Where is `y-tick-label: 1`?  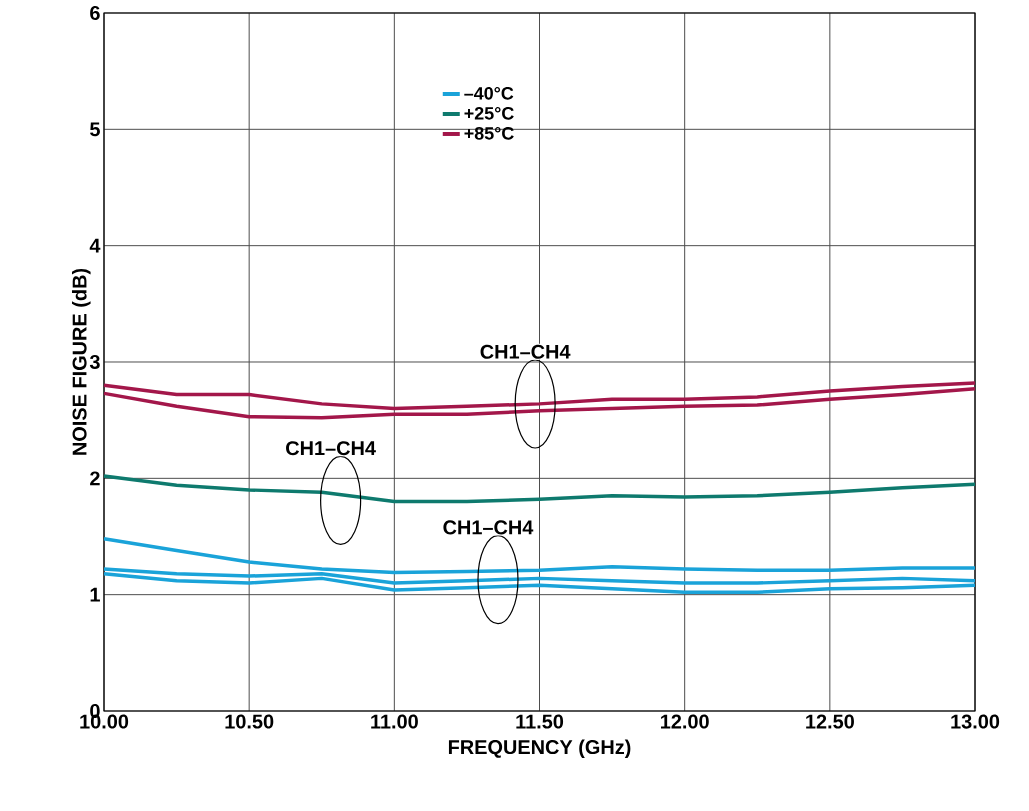 y-tick-label: 1 is located at coordinates (95, 594).